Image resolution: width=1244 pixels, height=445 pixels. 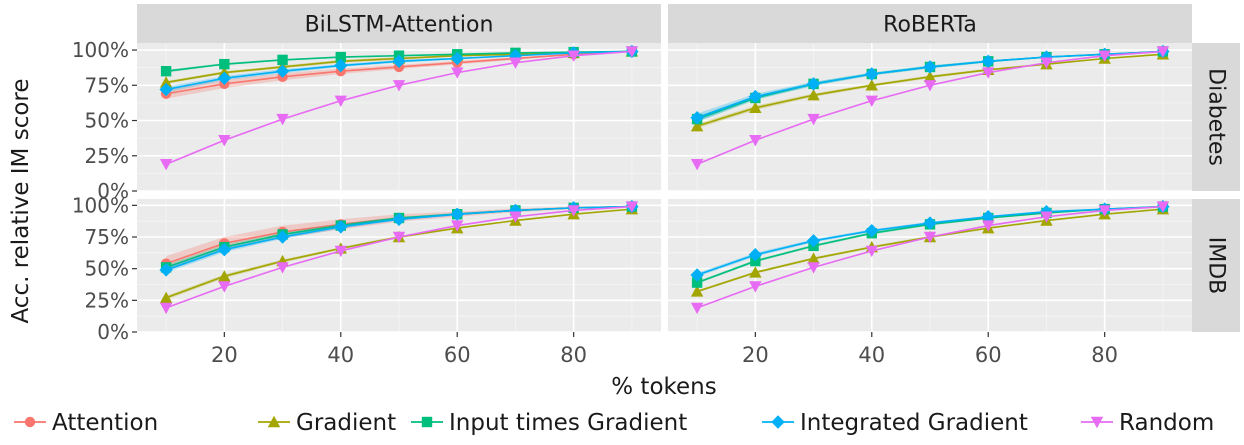 I want to click on x-axis-roberta: 20 40 60 80, so click(x=930, y=349).